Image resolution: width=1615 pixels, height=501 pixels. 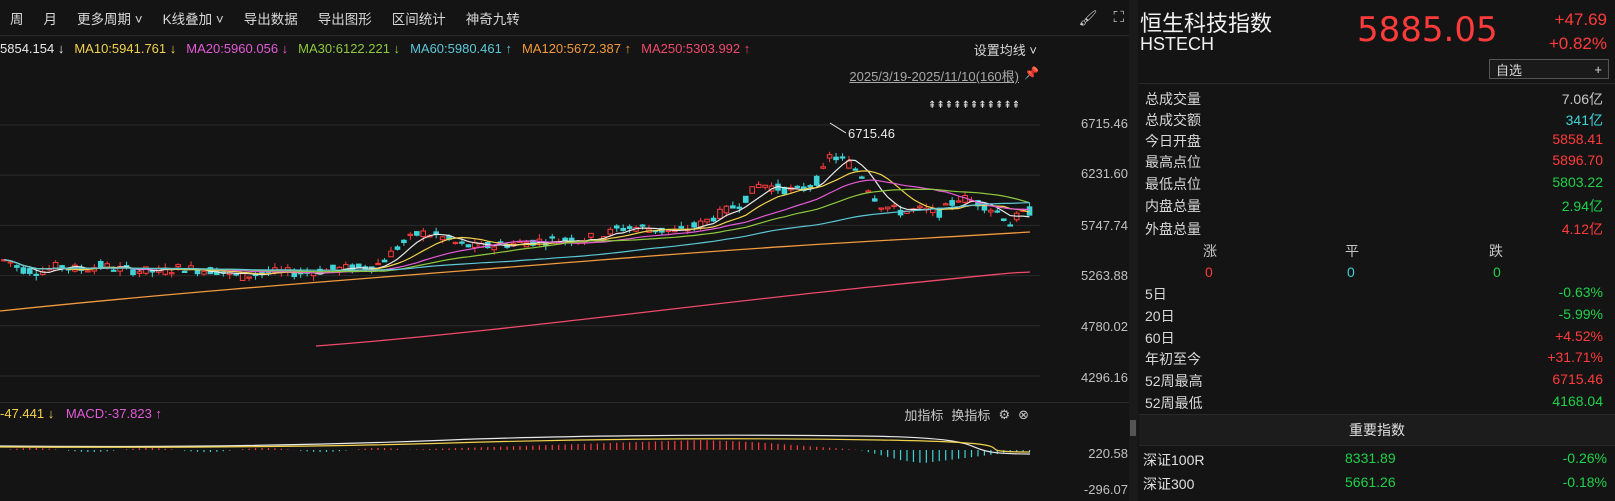 What do you see at coordinates (1374, 293) in the screenshot?
I see `period-row: 5日 -0.63%` at bounding box center [1374, 293].